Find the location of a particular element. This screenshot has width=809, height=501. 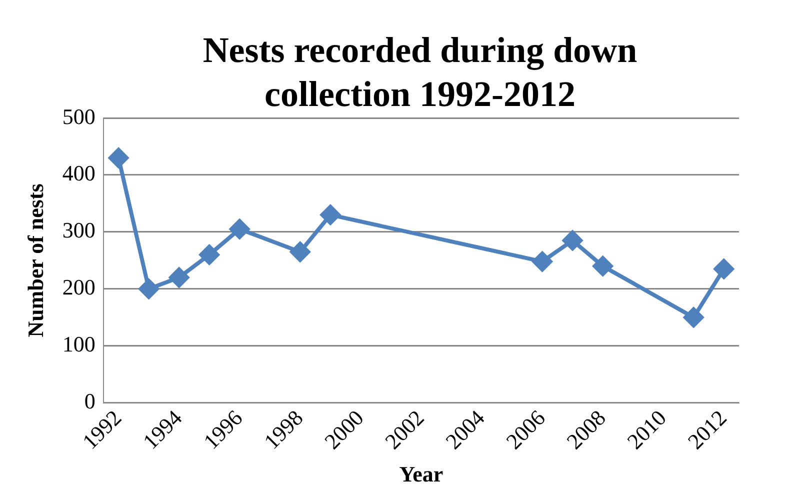

x-axis-title: Year is located at coordinates (421, 473).